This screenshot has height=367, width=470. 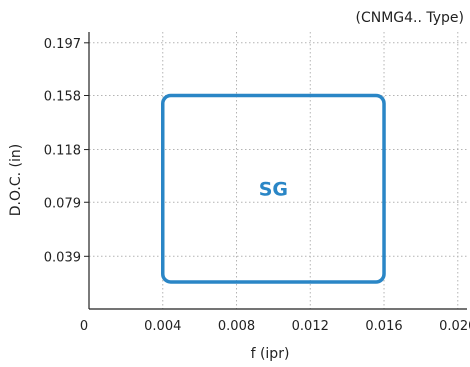 I want to click on y-tick-label: 0.158, so click(x=62, y=97).